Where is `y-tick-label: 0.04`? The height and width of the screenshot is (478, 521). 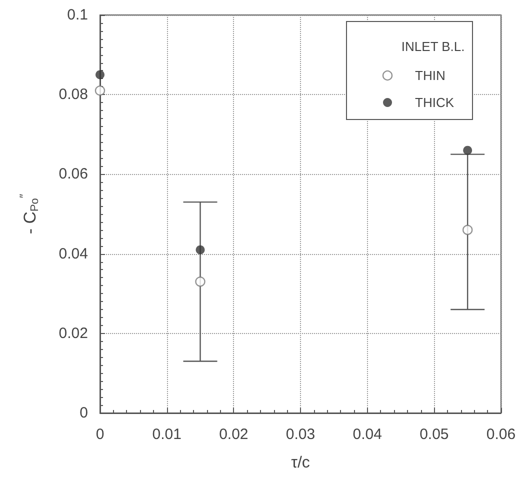 y-tick-label: 0.04 is located at coordinates (73, 253).